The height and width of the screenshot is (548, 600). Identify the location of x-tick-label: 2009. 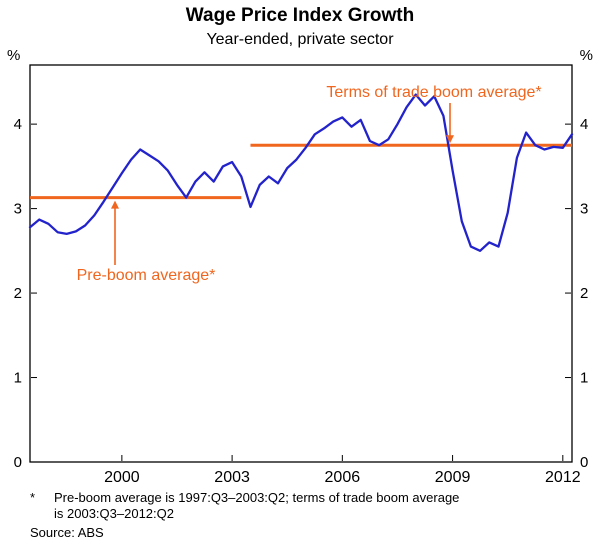
(453, 477).